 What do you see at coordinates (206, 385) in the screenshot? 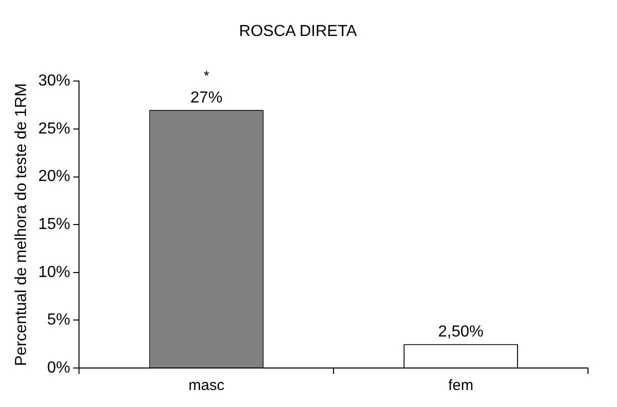
I see `x-tick-label: masc` at bounding box center [206, 385].